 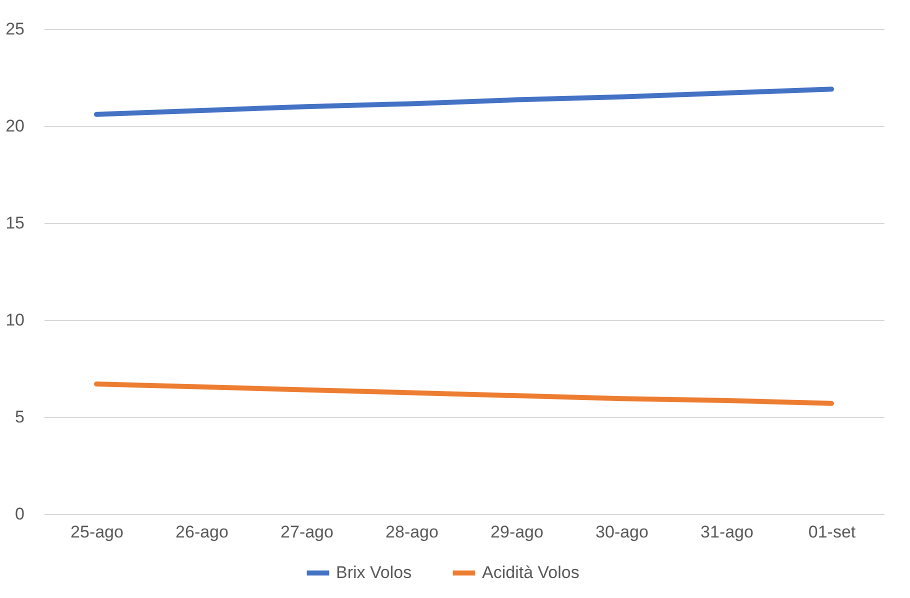 I want to click on x-tick-label: 27-ago, so click(x=307, y=532).